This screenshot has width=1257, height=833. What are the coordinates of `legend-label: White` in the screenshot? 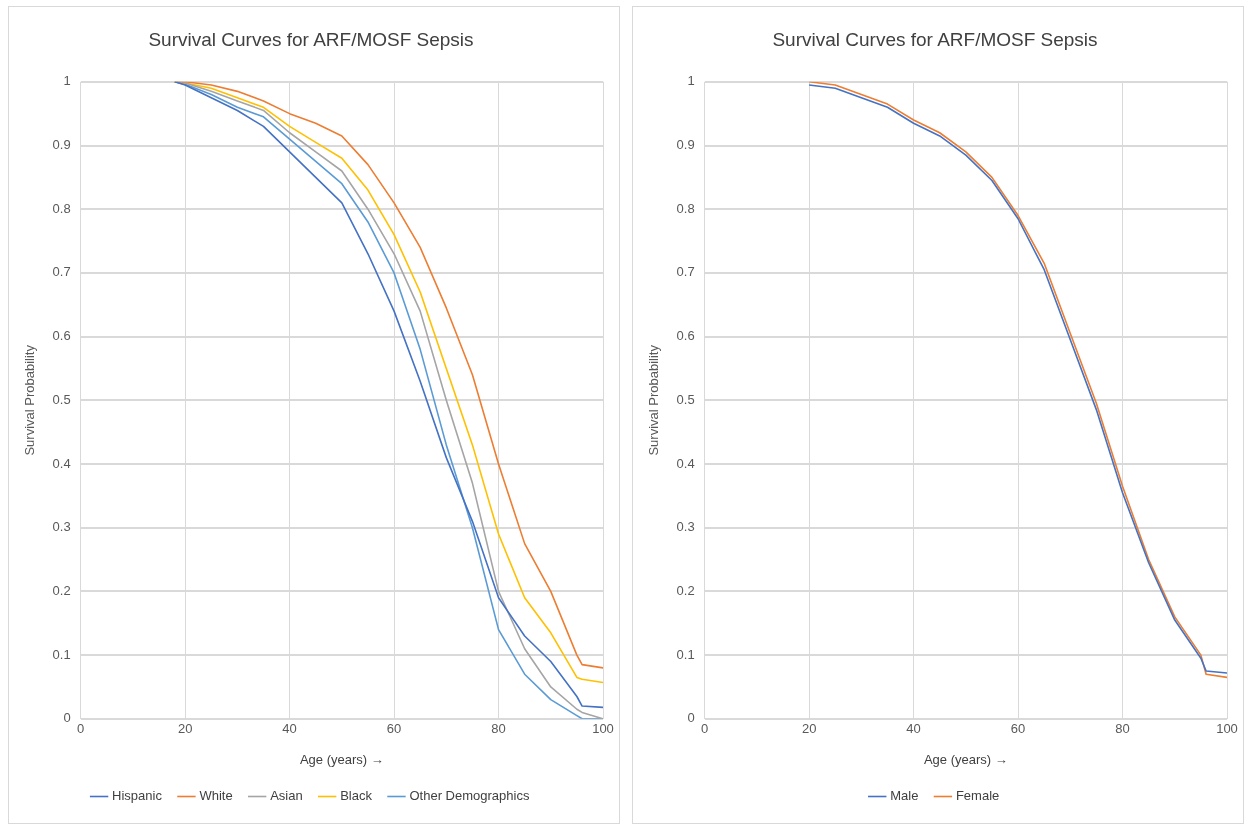 It's located at (216, 796).